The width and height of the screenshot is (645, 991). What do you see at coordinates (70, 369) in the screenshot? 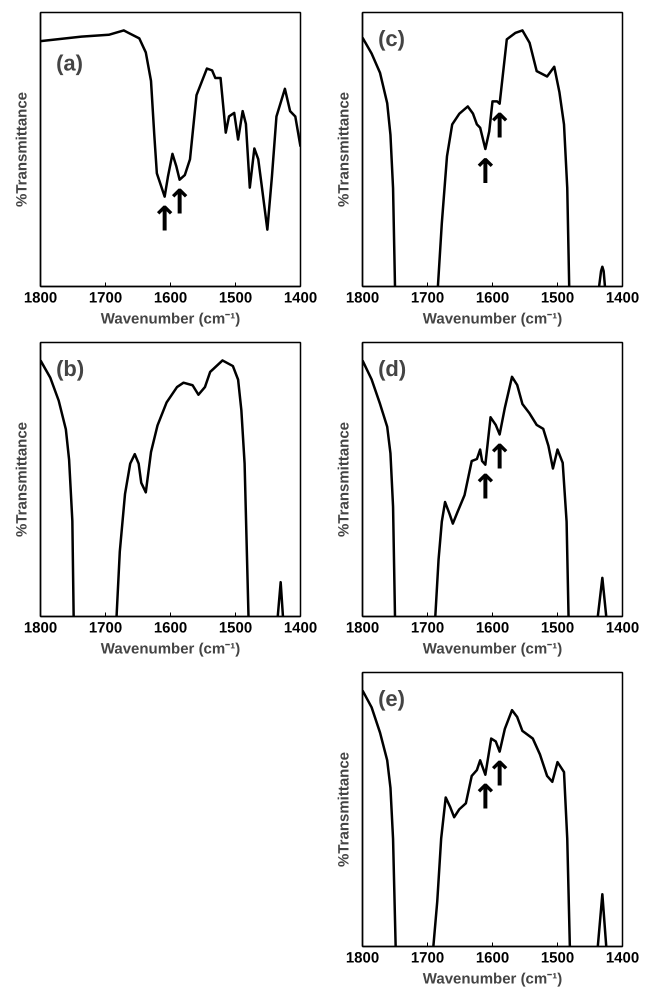
I see `chart-title: (b)` at bounding box center [70, 369].